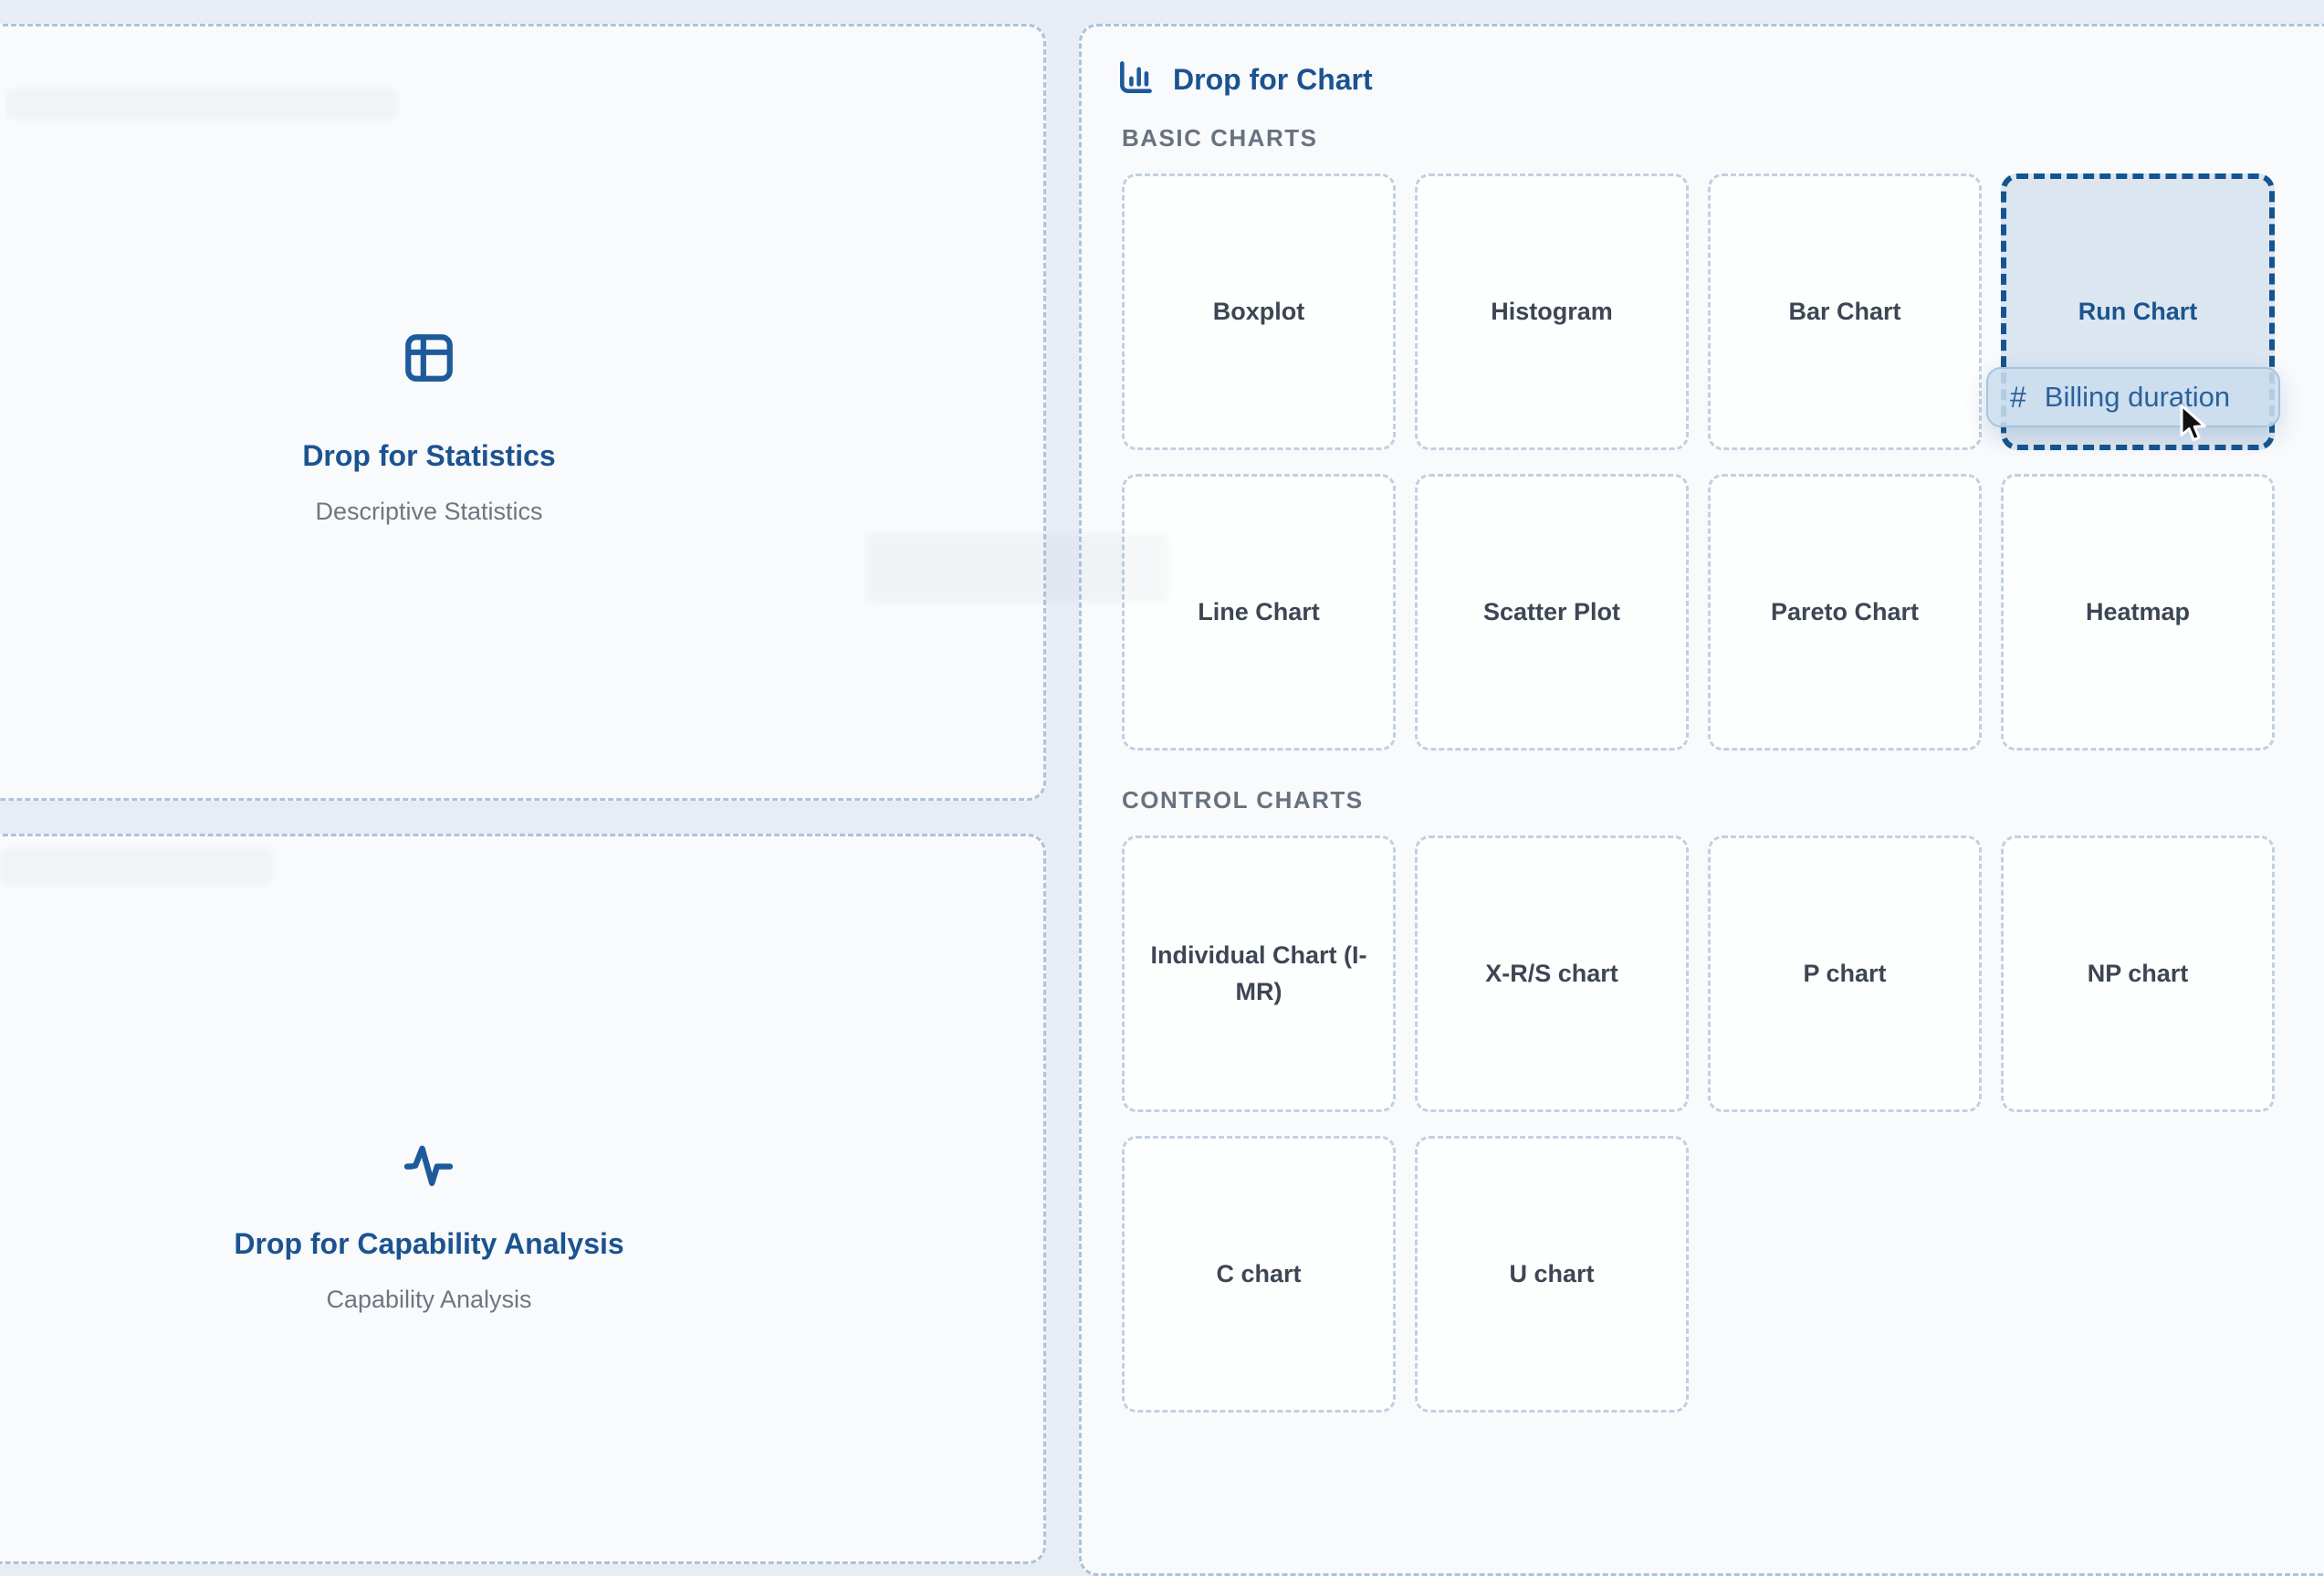 The width and height of the screenshot is (2324, 1576). Describe the element at coordinates (1552, 973) in the screenshot. I see `chart-tile-xrs-chart: X-R/S chart` at that location.